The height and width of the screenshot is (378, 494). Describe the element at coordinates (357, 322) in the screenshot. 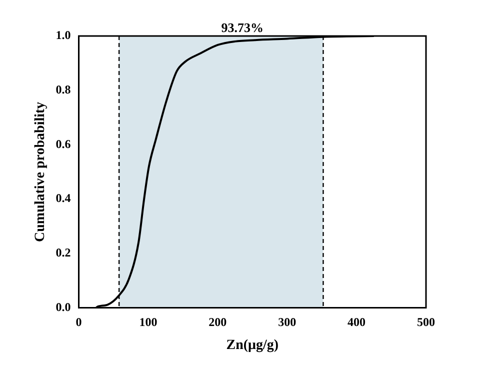

I see `x-tick-label: 400` at that location.